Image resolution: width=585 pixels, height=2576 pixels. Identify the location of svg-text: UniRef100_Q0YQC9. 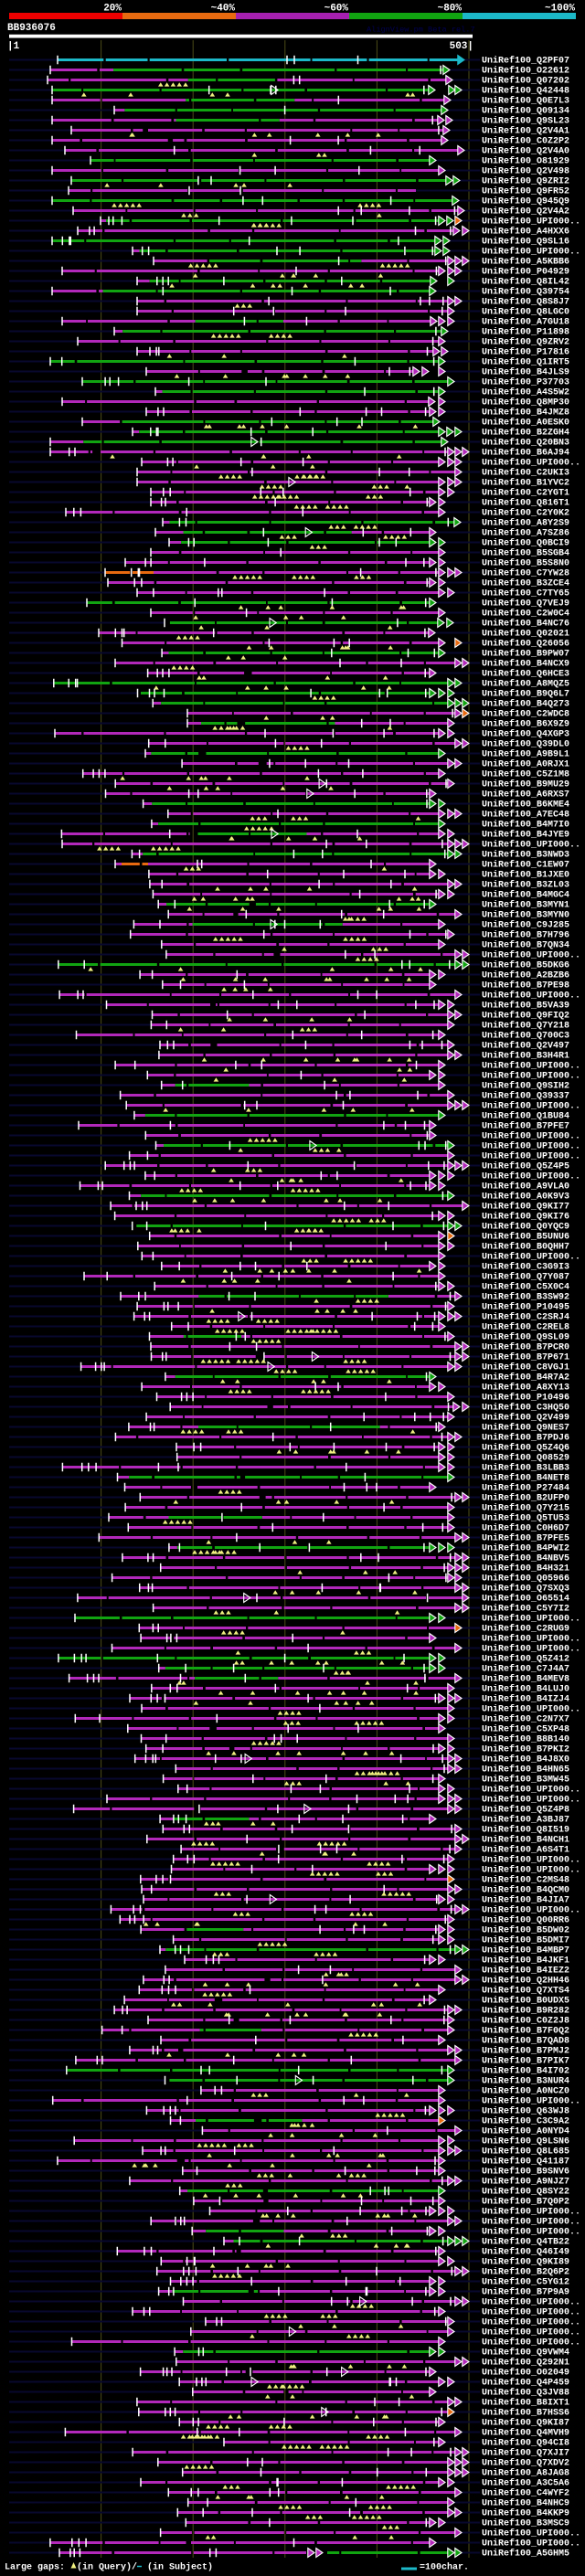
(525, 1226).